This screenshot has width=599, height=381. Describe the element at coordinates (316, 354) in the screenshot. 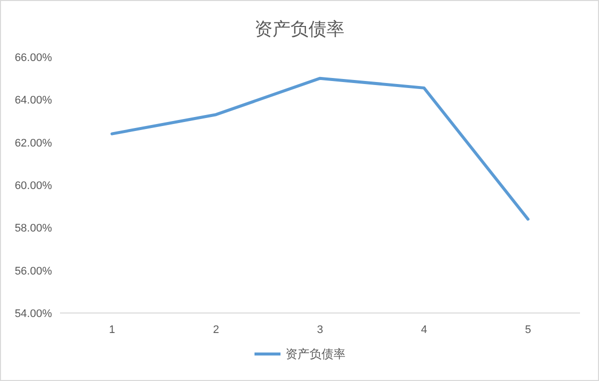

I see `legend-label: 资产负债率` at that location.